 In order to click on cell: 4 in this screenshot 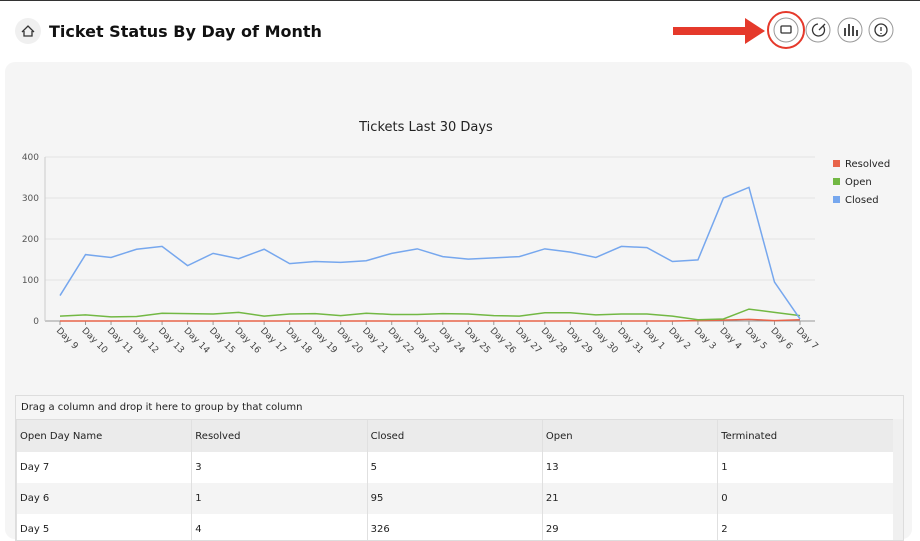, I will do `click(279, 527)`.